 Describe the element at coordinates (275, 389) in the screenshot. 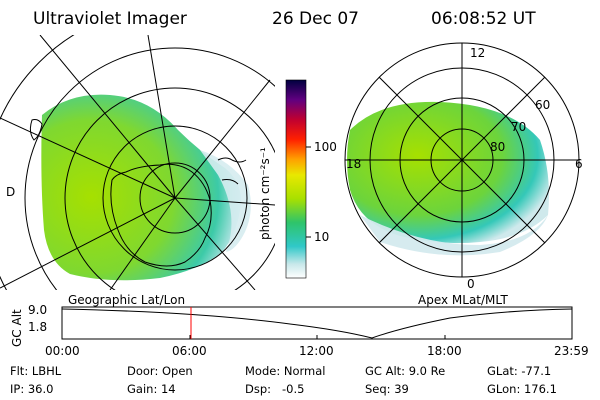

I see `status-dsp: Dsp: -0.5` at that location.